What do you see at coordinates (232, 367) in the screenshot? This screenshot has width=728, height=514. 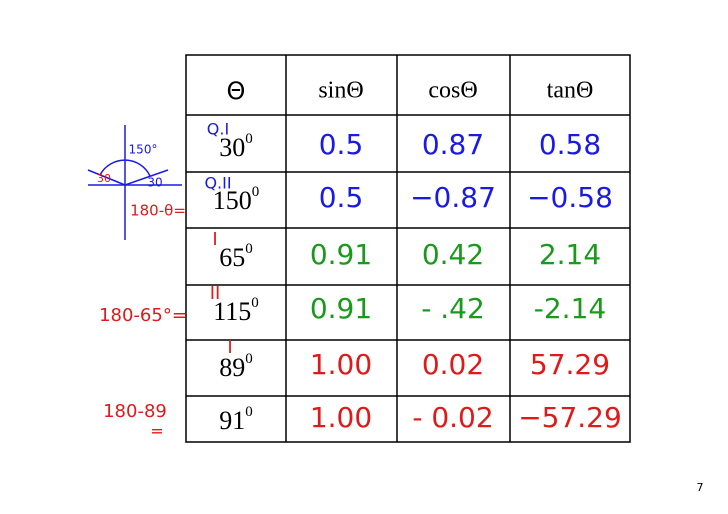 I see `angle: 89` at bounding box center [232, 367].